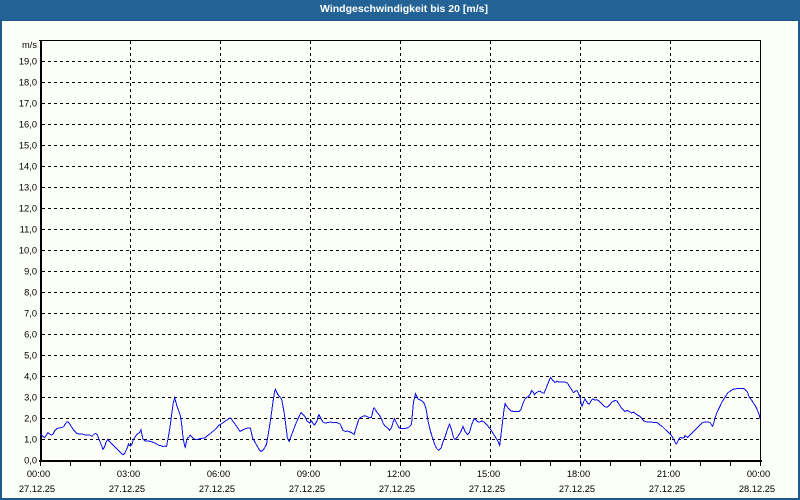 Image resolution: width=800 pixels, height=500 pixels. Describe the element at coordinates (30, 334) in the screenshot. I see `svg-text: 6,0` at that location.